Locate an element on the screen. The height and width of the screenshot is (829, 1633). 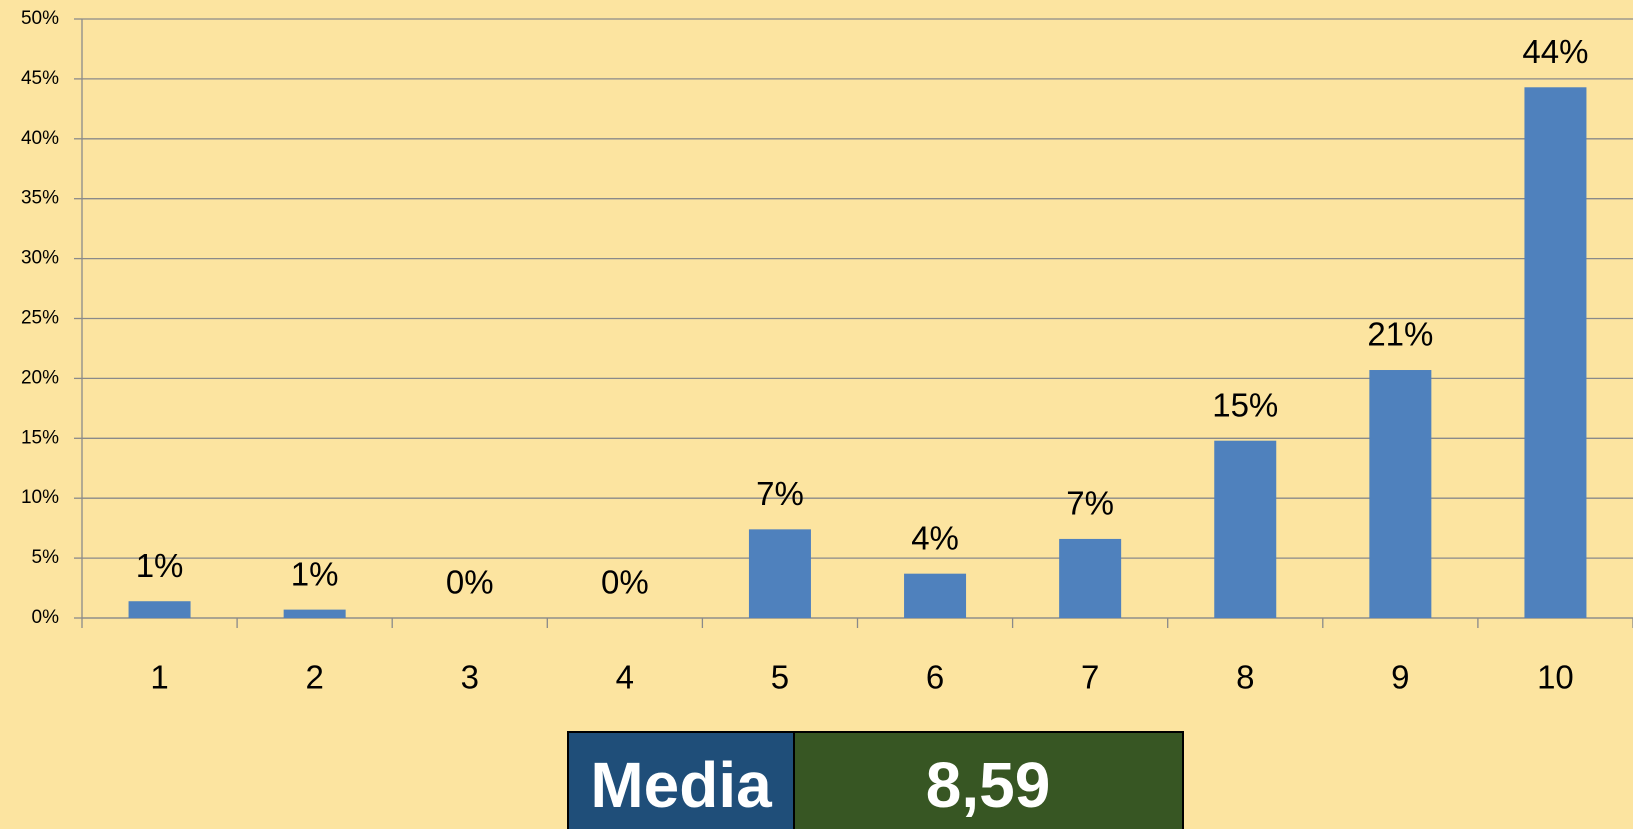
media-value: 8,59 is located at coordinates (988, 785).